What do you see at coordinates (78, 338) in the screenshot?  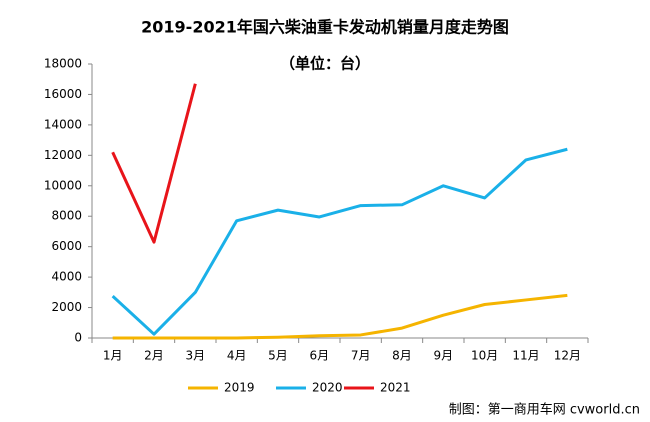 I see `y-tick-label: 0` at bounding box center [78, 338].